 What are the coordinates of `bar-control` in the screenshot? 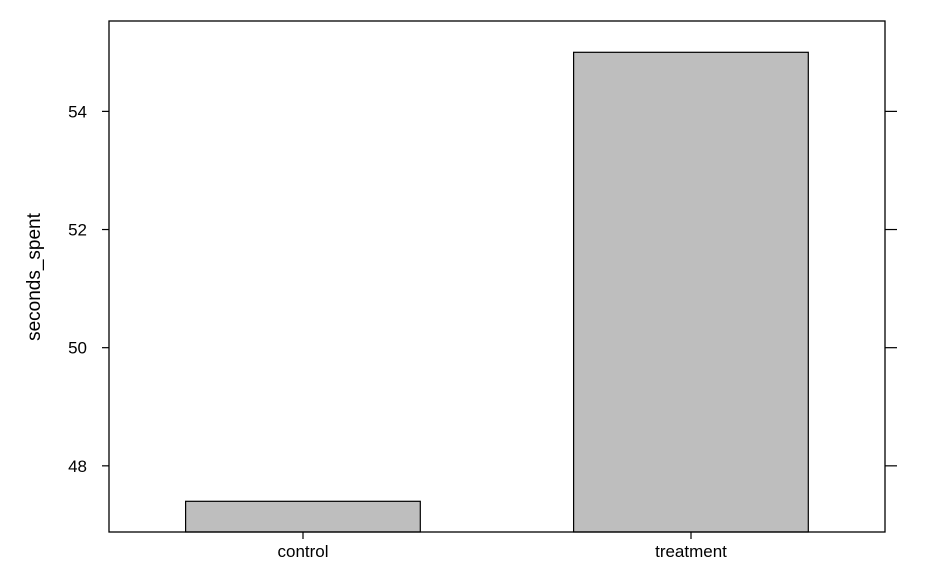 It's located at (303, 516).